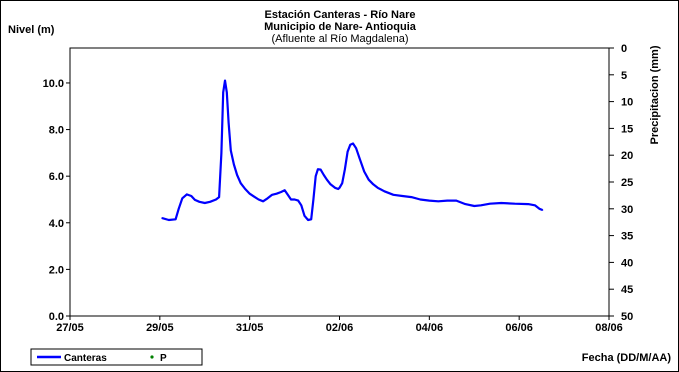  What do you see at coordinates (627, 210) in the screenshot?
I see `y2-tick-label: 30` at bounding box center [627, 210].